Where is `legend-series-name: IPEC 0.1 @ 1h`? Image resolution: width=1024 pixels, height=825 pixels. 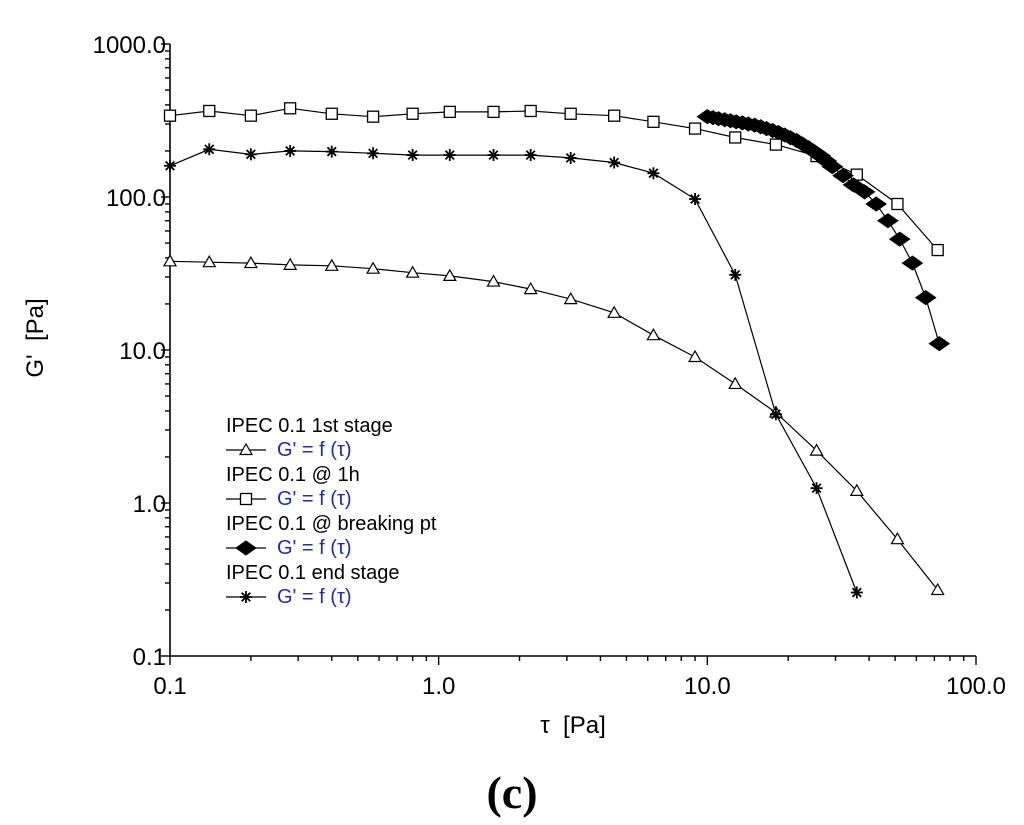
legend-series-name: IPEC 0.1 @ 1h is located at coordinates (293, 475).